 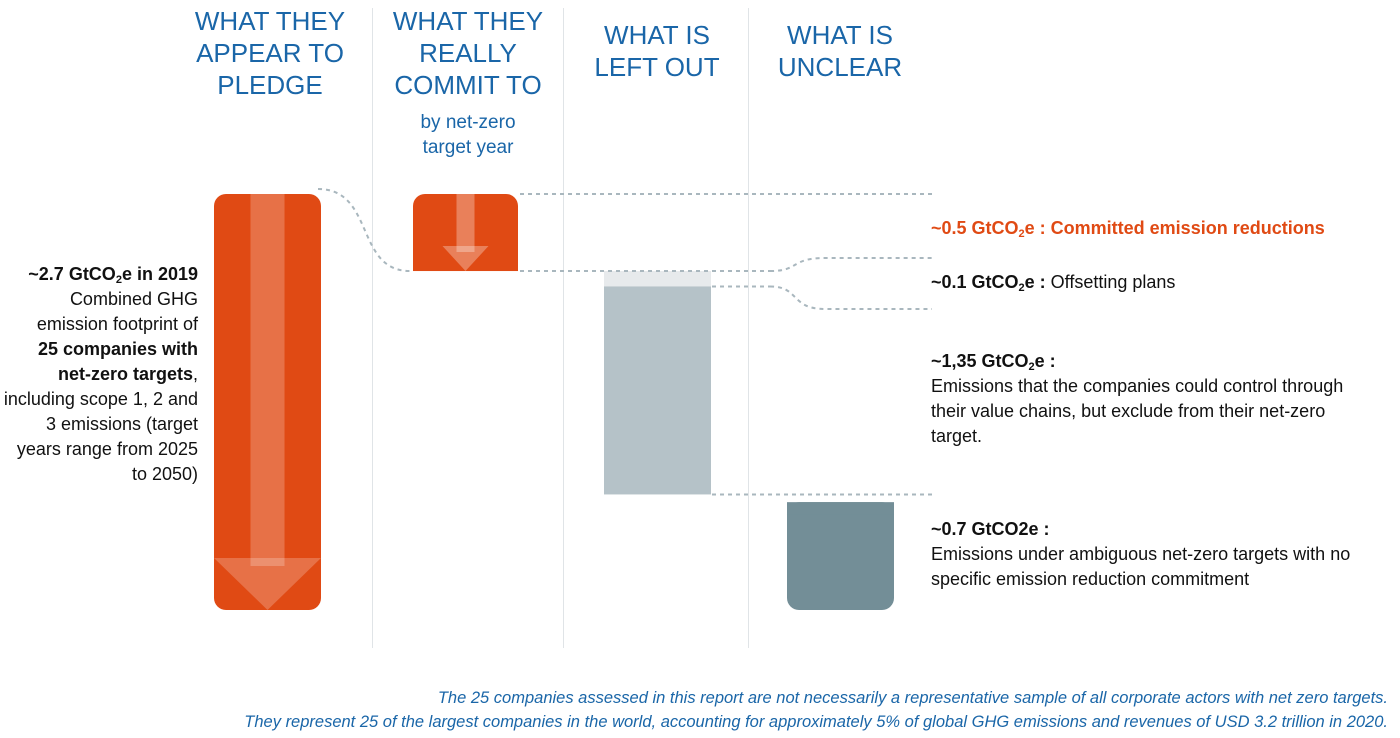 I want to click on bar-commit-base, so click(x=465, y=265).